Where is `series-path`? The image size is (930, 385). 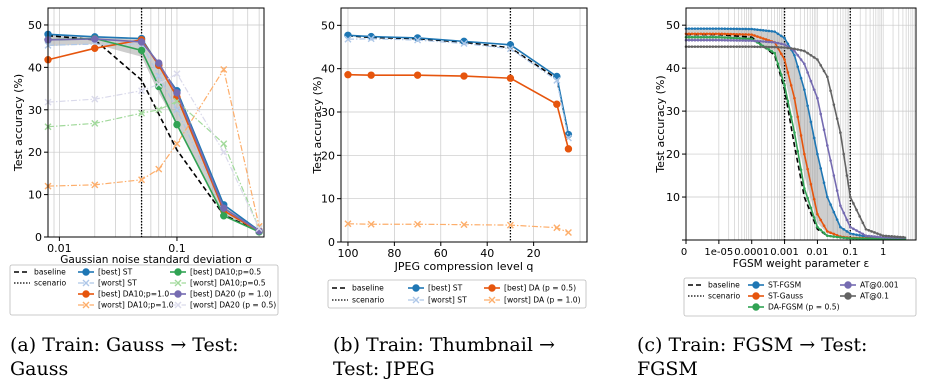 series-path is located at coordinates (458, 84).